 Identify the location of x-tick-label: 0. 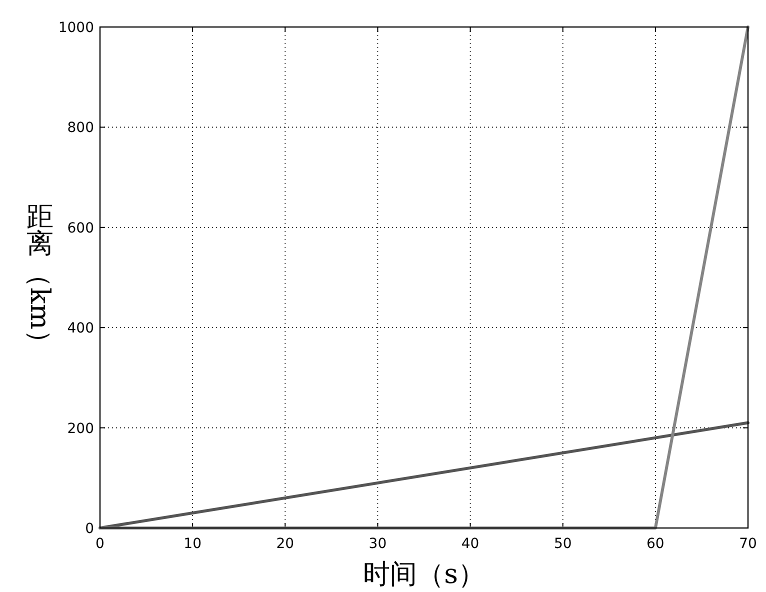
(100, 544).